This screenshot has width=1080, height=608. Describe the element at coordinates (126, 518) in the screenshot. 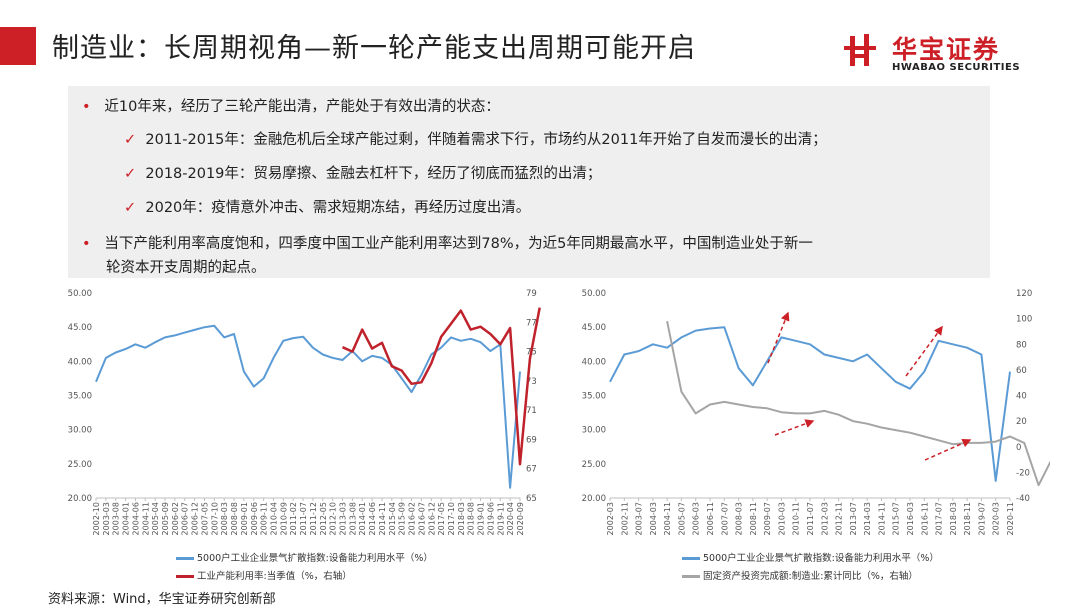

I see `x-tick-label: 2004-01` at that location.